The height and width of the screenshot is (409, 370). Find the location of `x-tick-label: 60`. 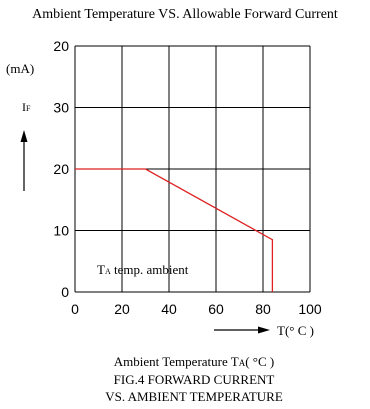

x-tick-label: 60 is located at coordinates (216, 309).